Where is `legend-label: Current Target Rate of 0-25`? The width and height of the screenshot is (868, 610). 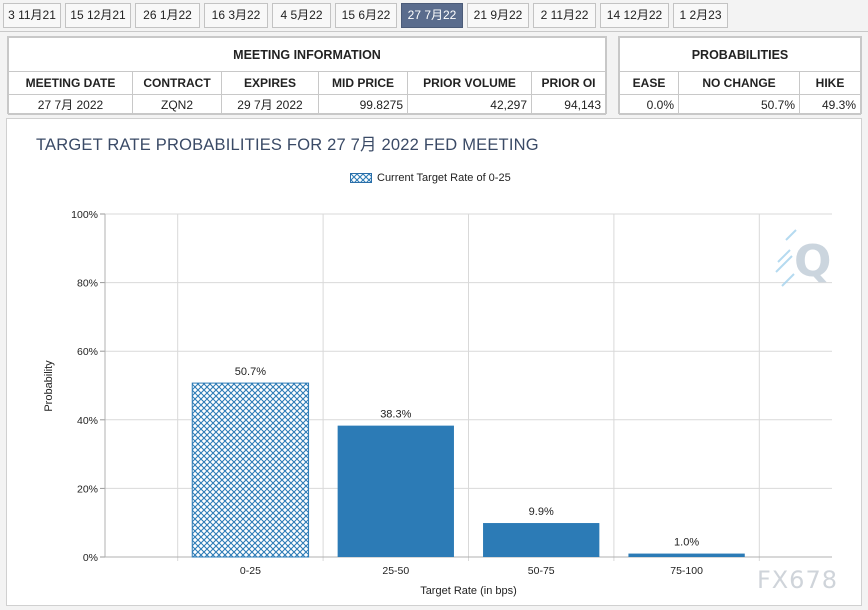 legend-label: Current Target Rate of 0-25 is located at coordinates (444, 178).